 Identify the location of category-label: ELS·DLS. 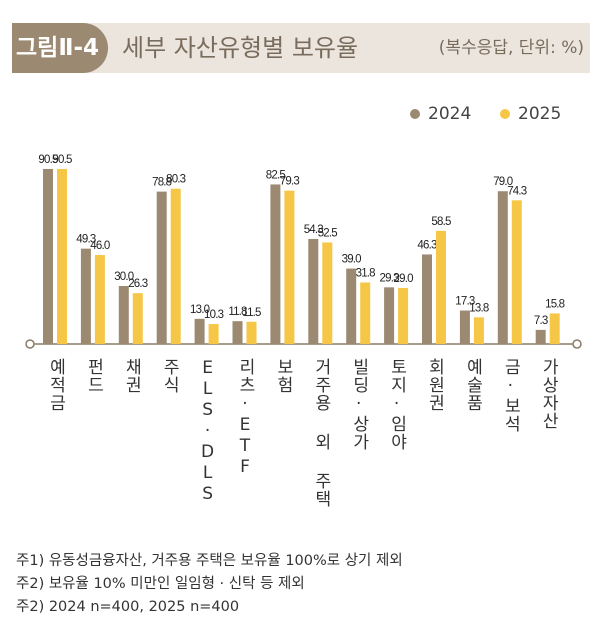
(207, 431).